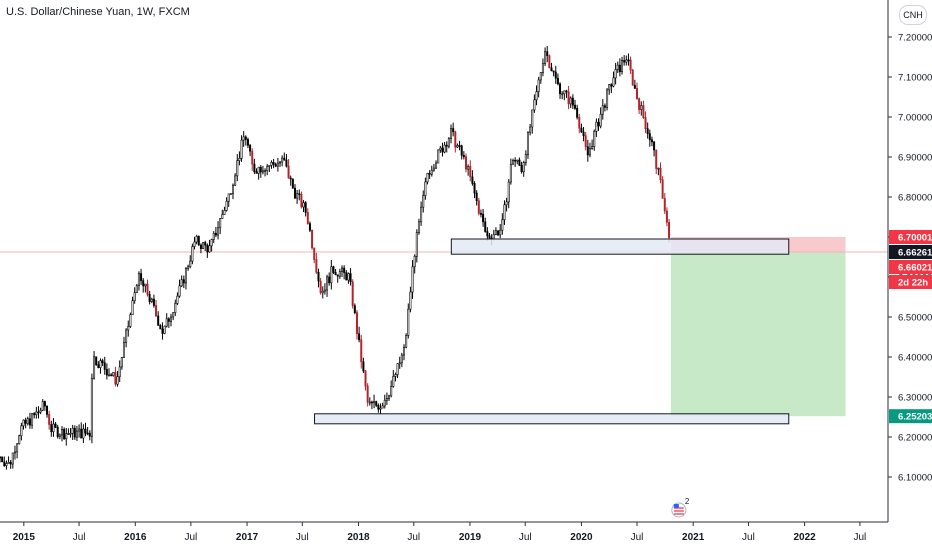 Image resolution: width=932 pixels, height=550 pixels. What do you see at coordinates (915, 252) in the screenshot?
I see `price-label-text: 6.66261` at bounding box center [915, 252].